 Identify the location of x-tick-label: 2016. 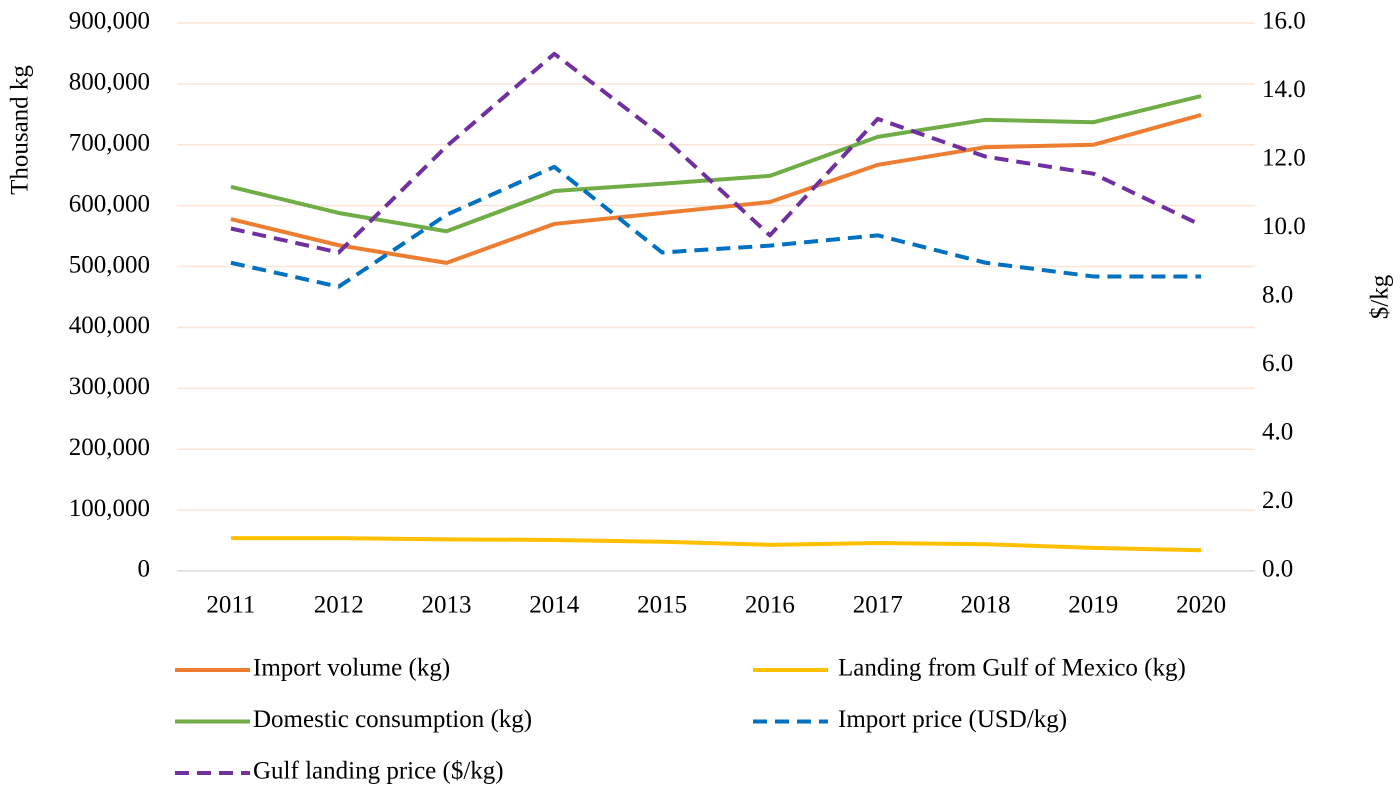
(770, 605).